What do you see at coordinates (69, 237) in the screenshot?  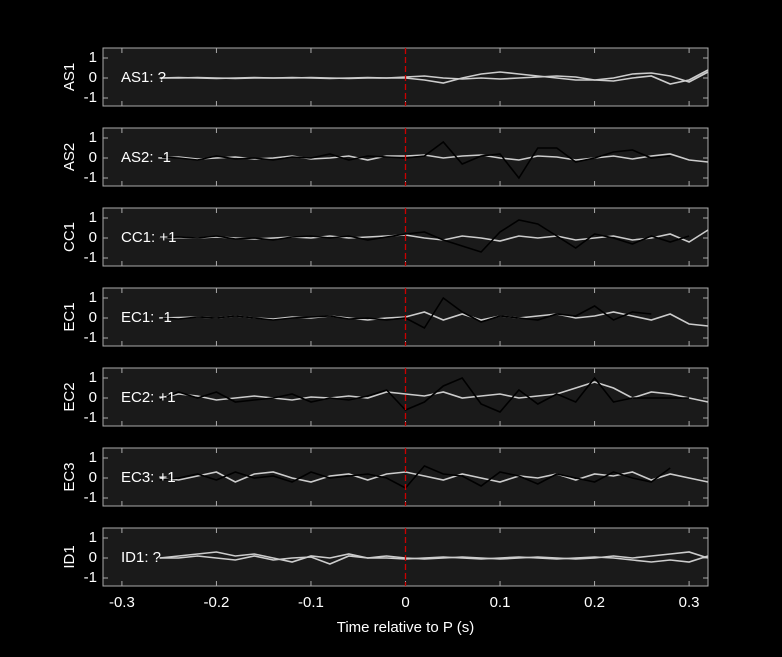 I see `y-axis-label: CC1` at bounding box center [69, 237].